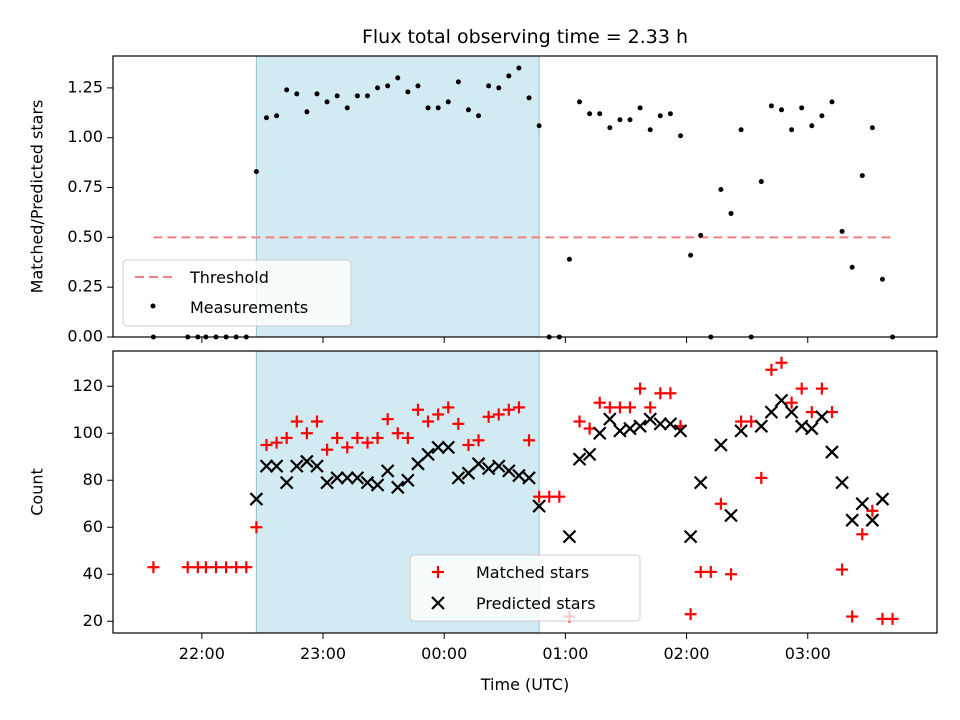 This screenshot has width=960, height=720. I want to click on chart-title: Flux total observing time = 2.33 h, so click(525, 37).